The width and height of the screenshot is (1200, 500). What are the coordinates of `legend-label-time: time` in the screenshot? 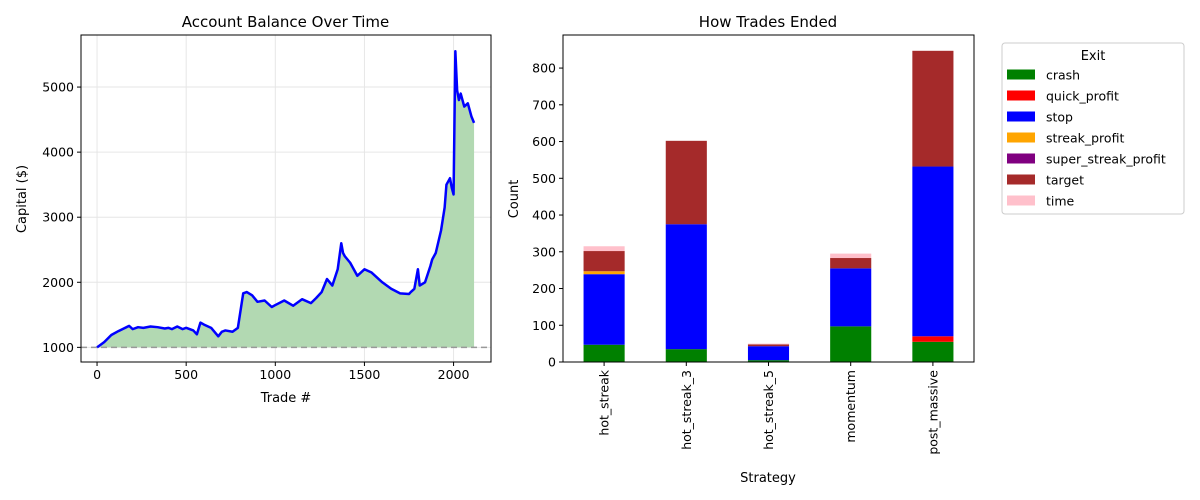 It's located at (1060, 201).